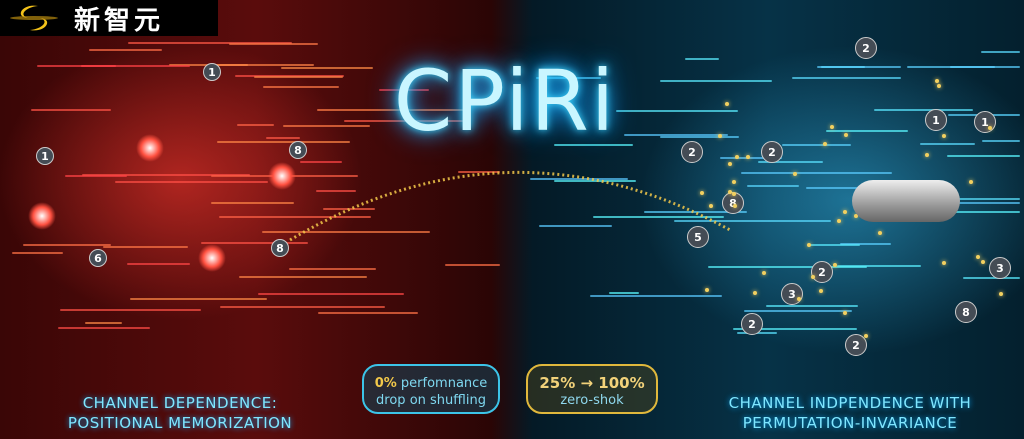  I want to click on node-badge: 3, so click(1000, 268).